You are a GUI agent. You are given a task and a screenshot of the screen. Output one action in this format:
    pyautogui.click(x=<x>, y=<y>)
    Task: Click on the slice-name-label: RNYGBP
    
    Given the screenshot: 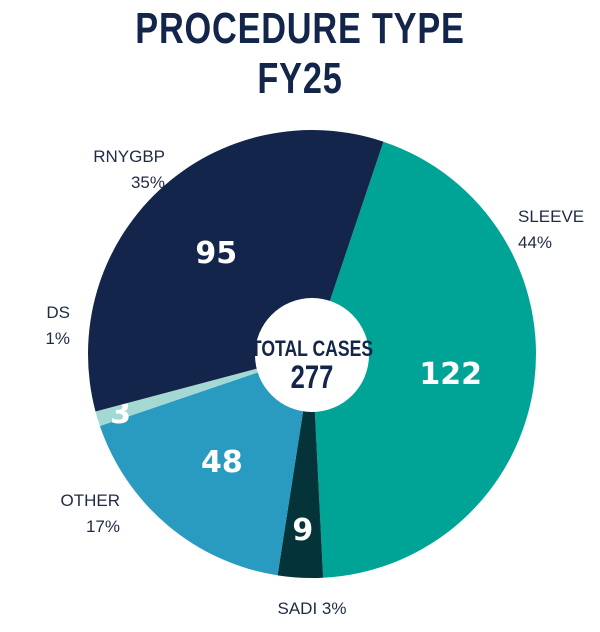 What is the action you would take?
    pyautogui.click(x=129, y=156)
    